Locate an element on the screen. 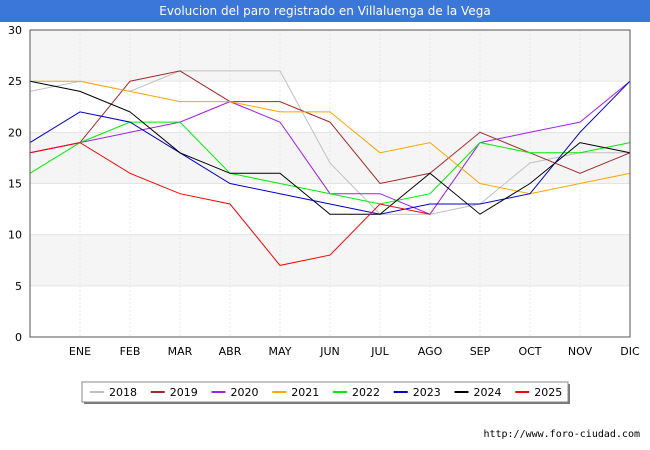 This screenshot has height=450, width=650. y-tick-label: 0 is located at coordinates (18, 337).